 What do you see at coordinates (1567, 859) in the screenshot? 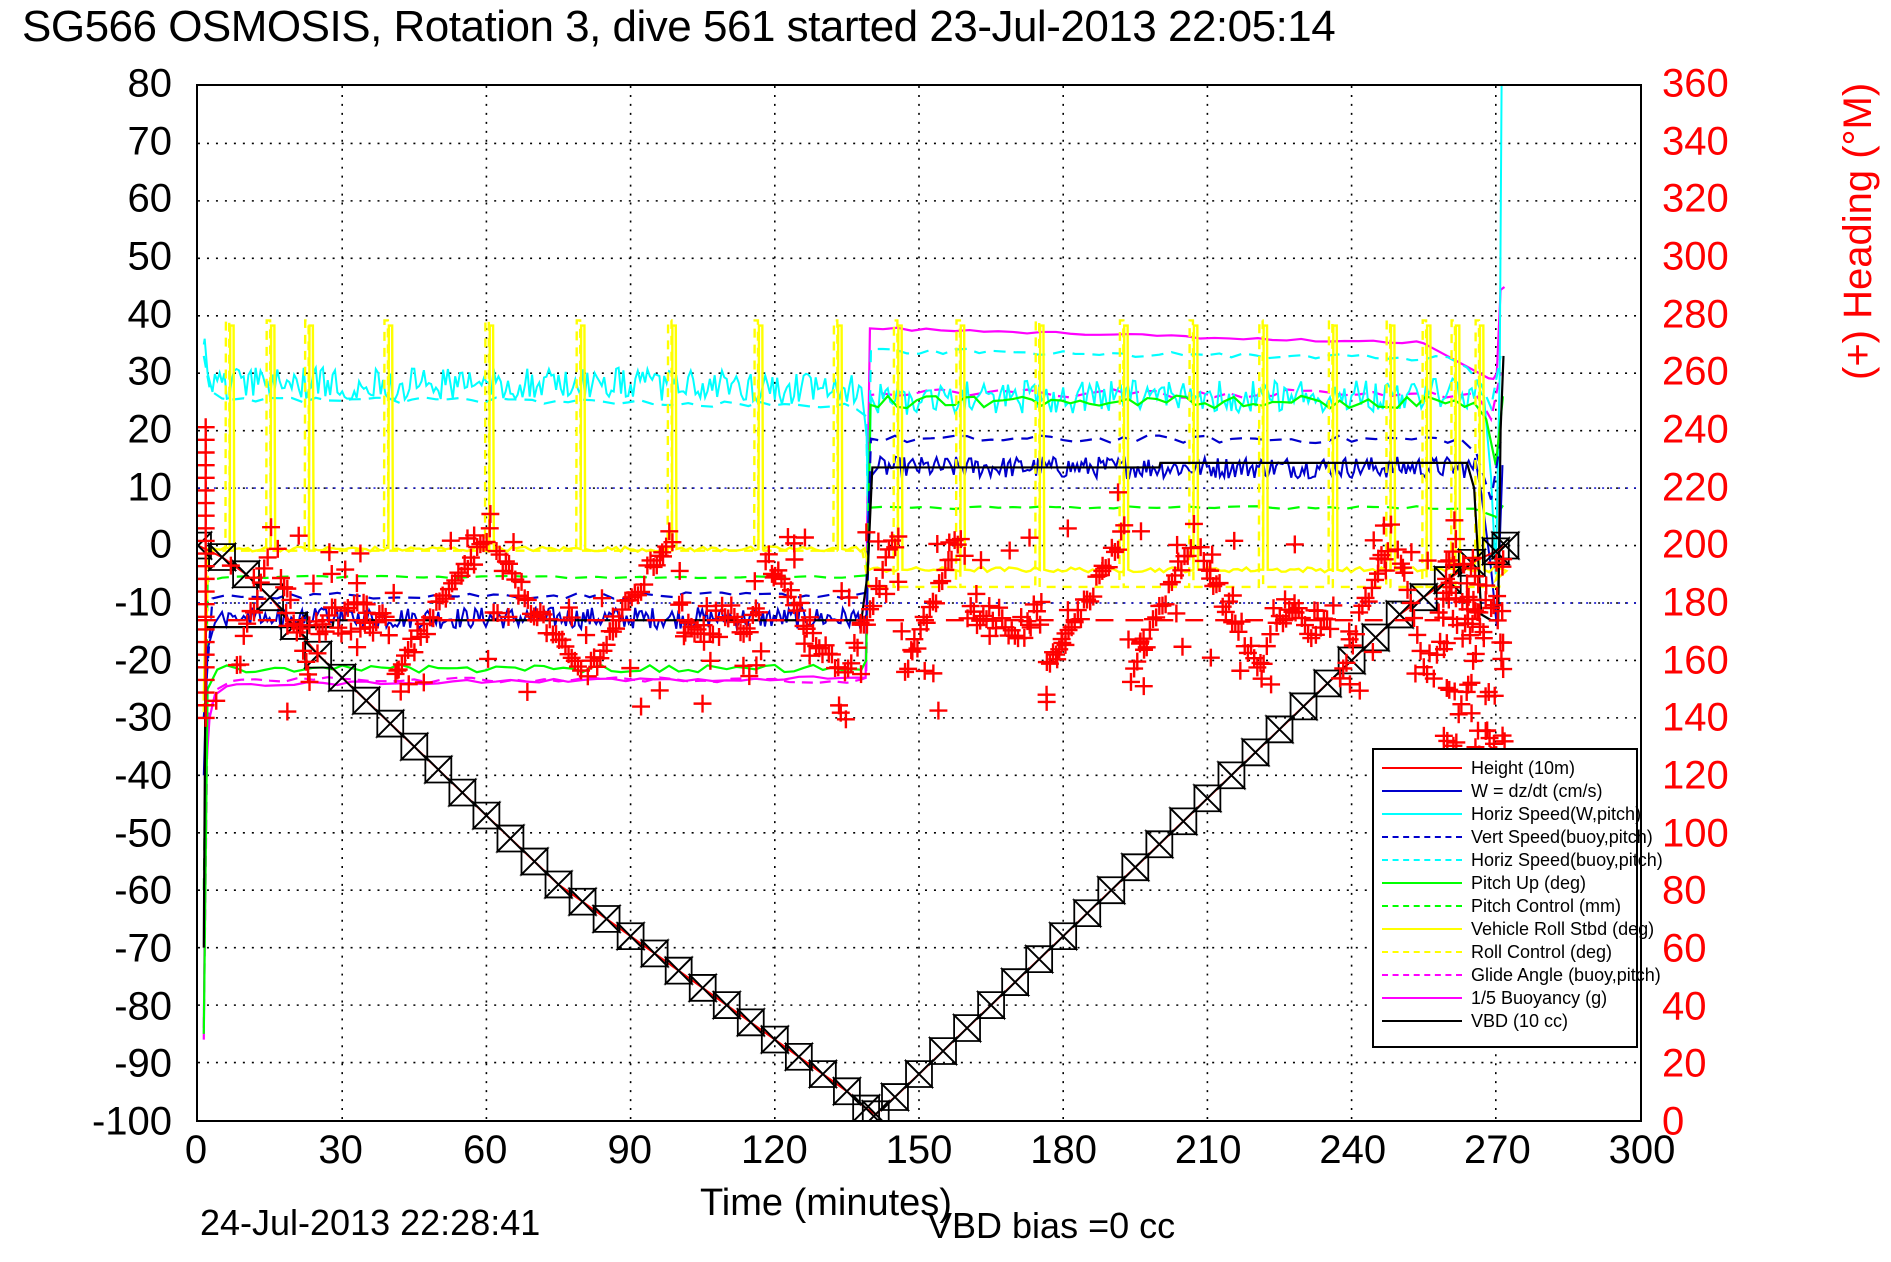
I see `legend-label: Horiz Speed(buoy,pitch)` at bounding box center [1567, 859].